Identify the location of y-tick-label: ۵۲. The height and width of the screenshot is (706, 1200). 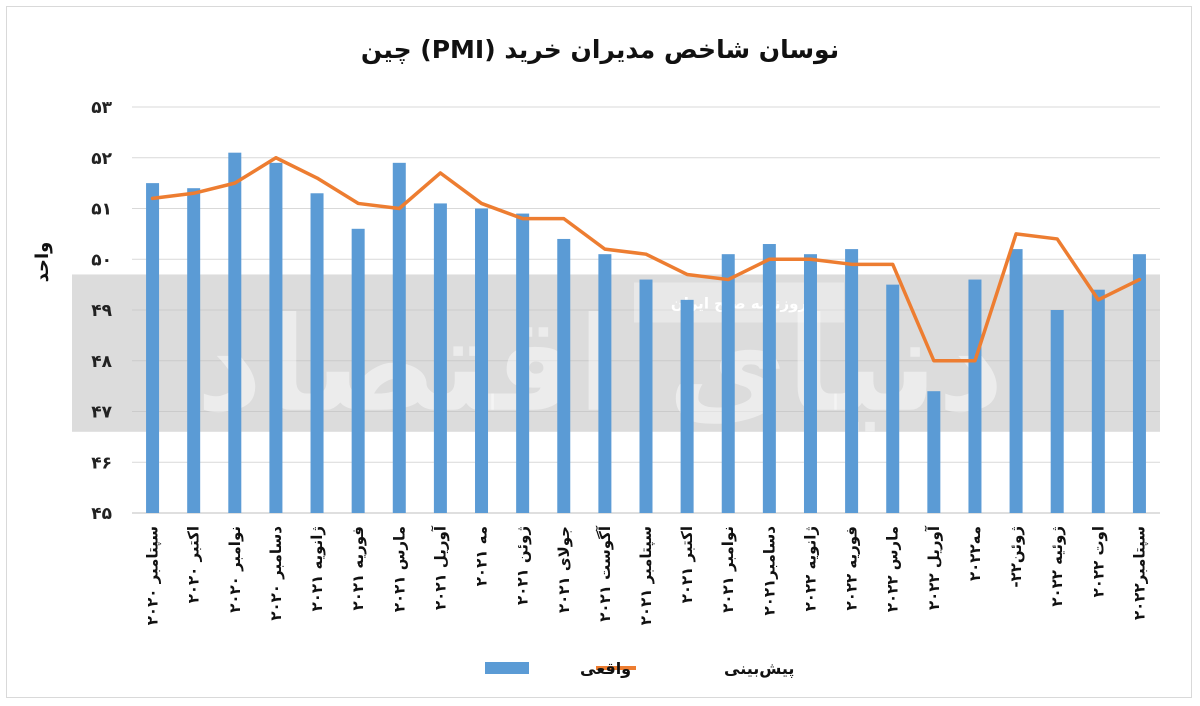
(101, 159).